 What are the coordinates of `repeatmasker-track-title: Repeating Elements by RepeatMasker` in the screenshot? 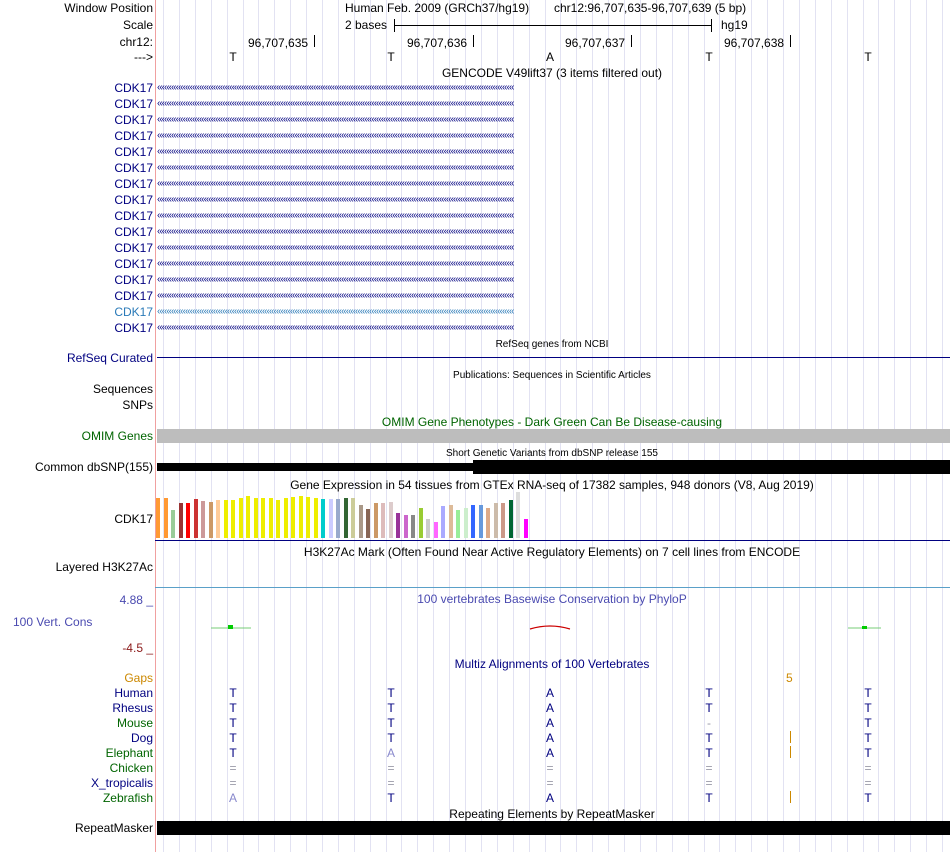 It's located at (552, 814).